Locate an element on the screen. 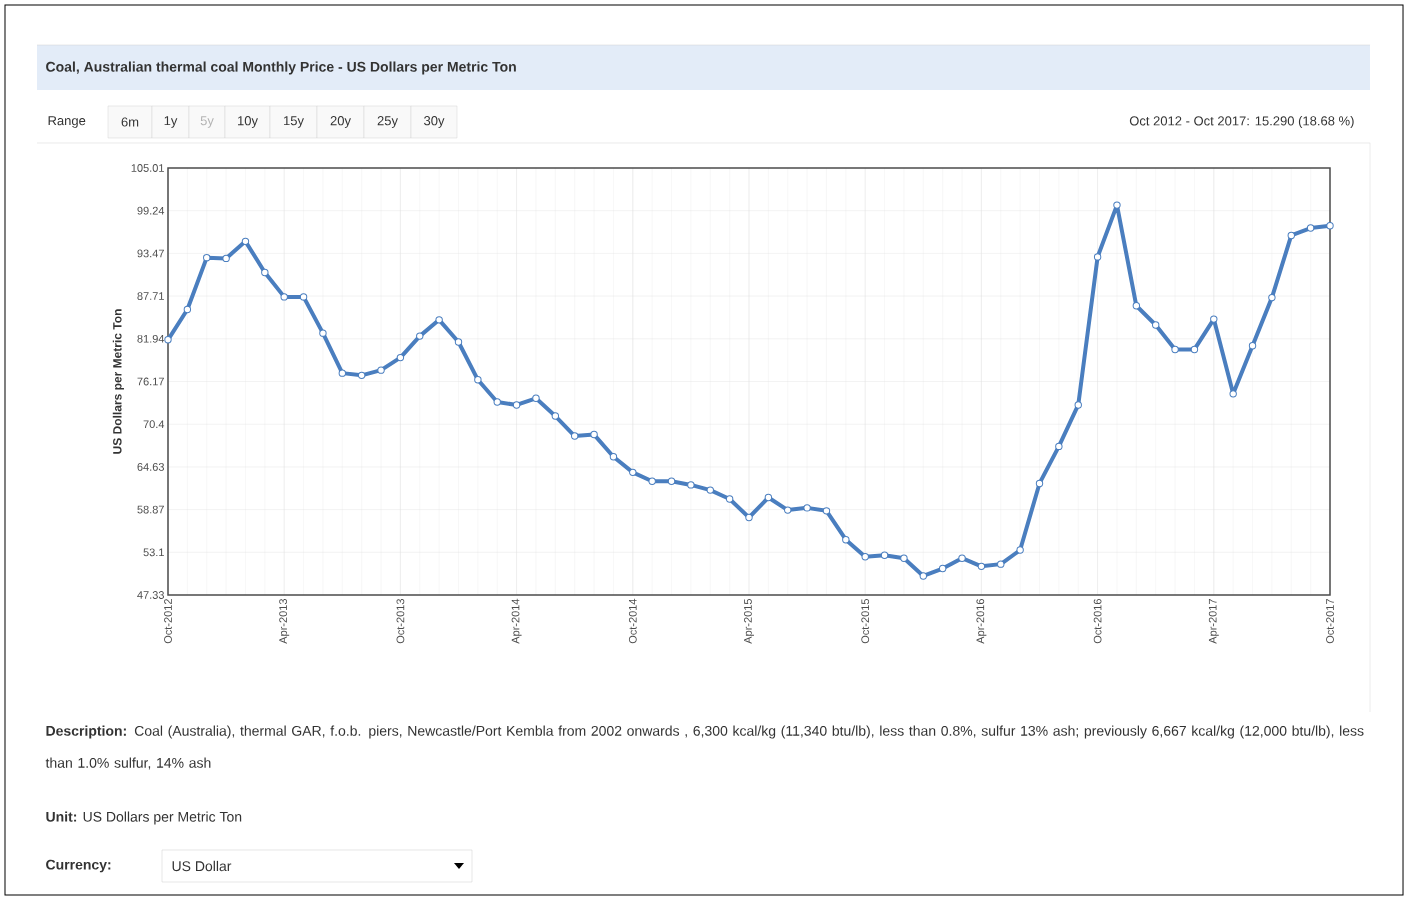 Image resolution: width=1408 pixels, height=897 pixels. text: 30y is located at coordinates (434, 122).